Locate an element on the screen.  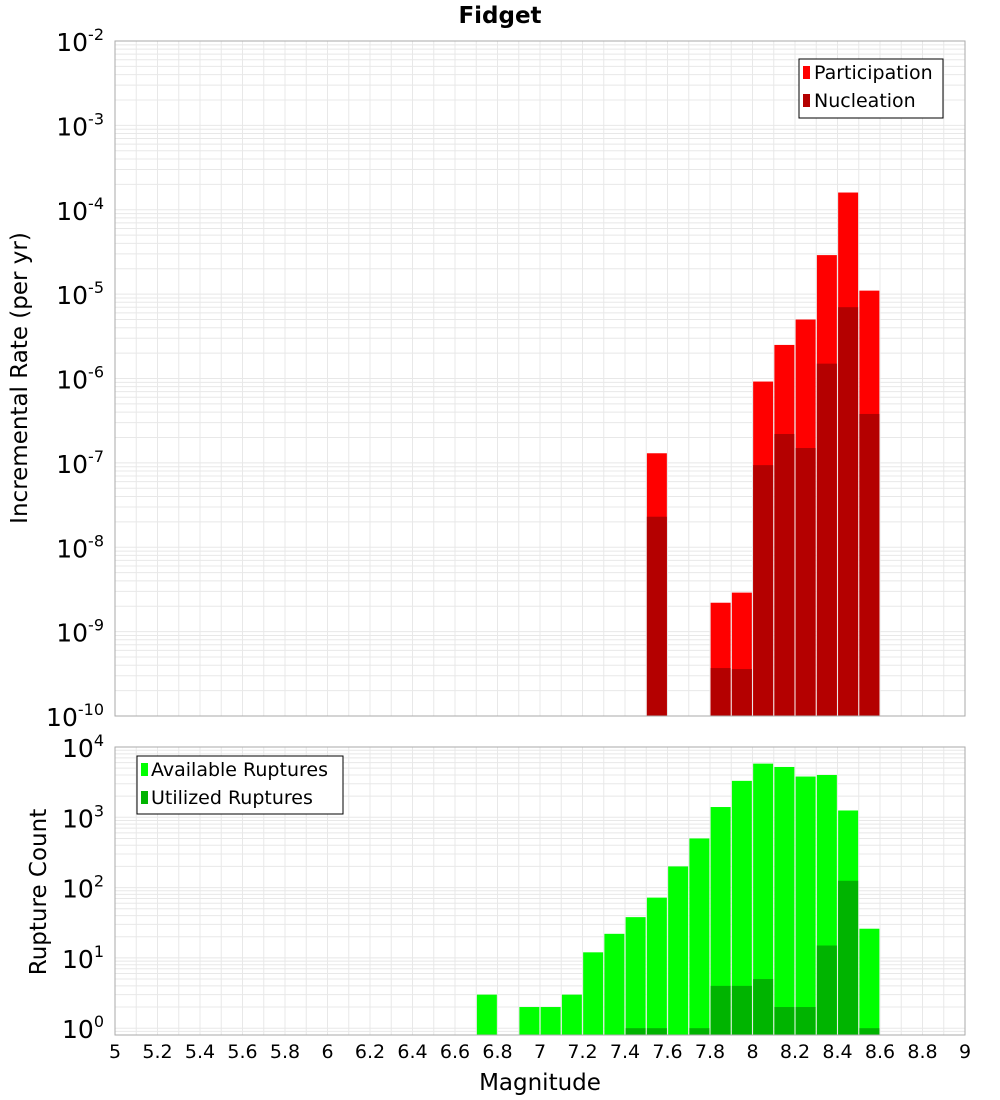
x-tick-label: 5.2 is located at coordinates (157, 1052).